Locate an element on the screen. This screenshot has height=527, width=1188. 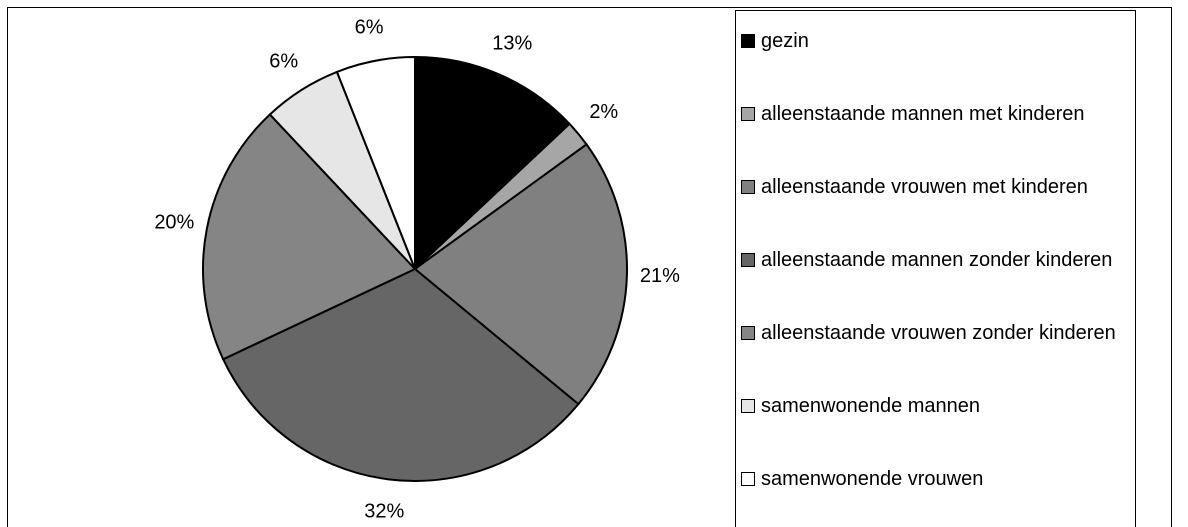
legend-label: alleenstaande mannen met kinderen is located at coordinates (923, 114).